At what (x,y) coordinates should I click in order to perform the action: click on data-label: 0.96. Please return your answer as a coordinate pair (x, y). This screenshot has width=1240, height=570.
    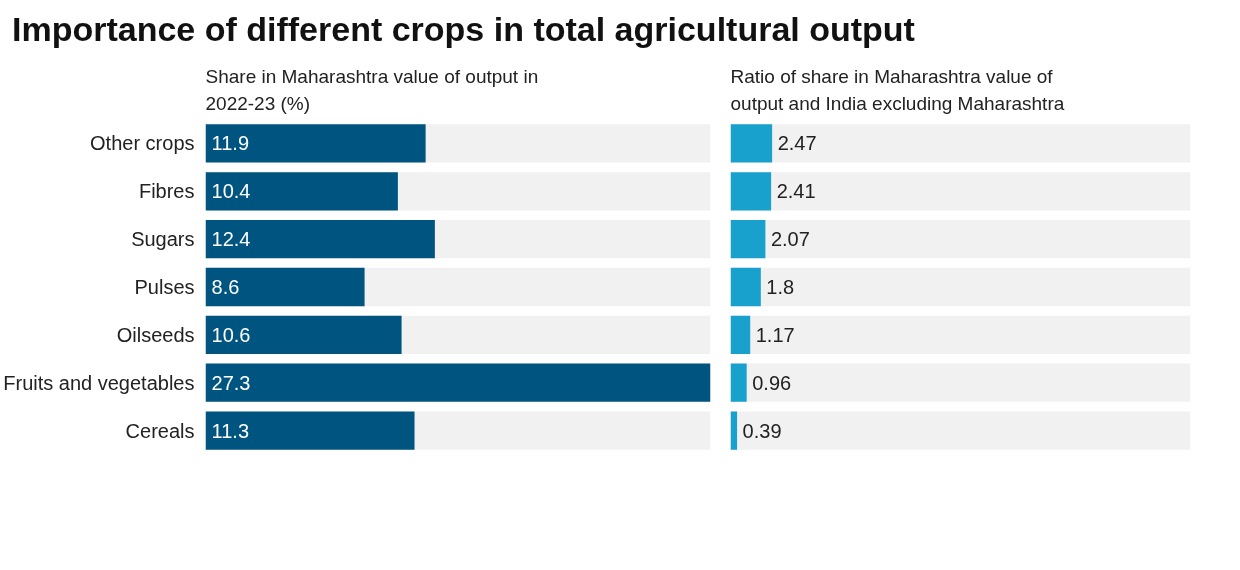
    Looking at the image, I should click on (772, 382).